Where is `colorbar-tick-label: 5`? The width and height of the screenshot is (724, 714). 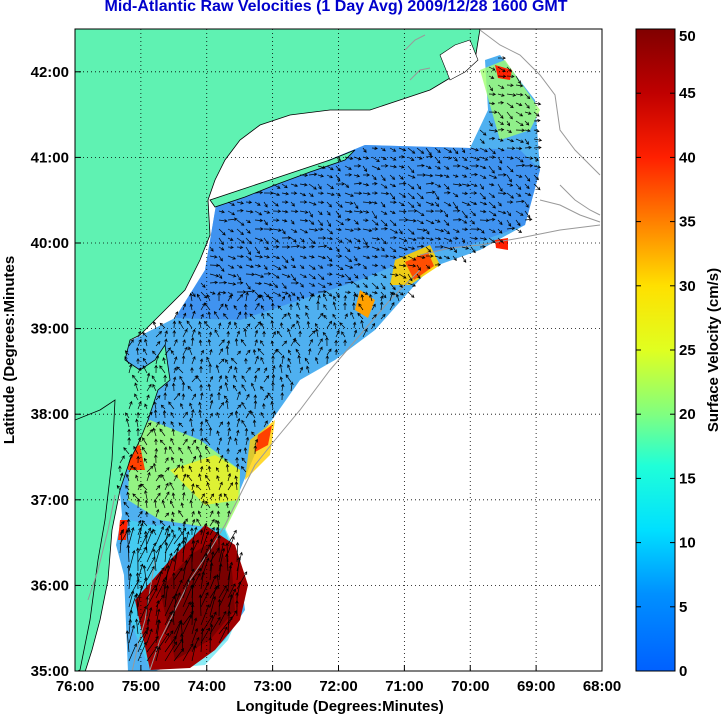
colorbar-tick-label: 5 is located at coordinates (683, 607).